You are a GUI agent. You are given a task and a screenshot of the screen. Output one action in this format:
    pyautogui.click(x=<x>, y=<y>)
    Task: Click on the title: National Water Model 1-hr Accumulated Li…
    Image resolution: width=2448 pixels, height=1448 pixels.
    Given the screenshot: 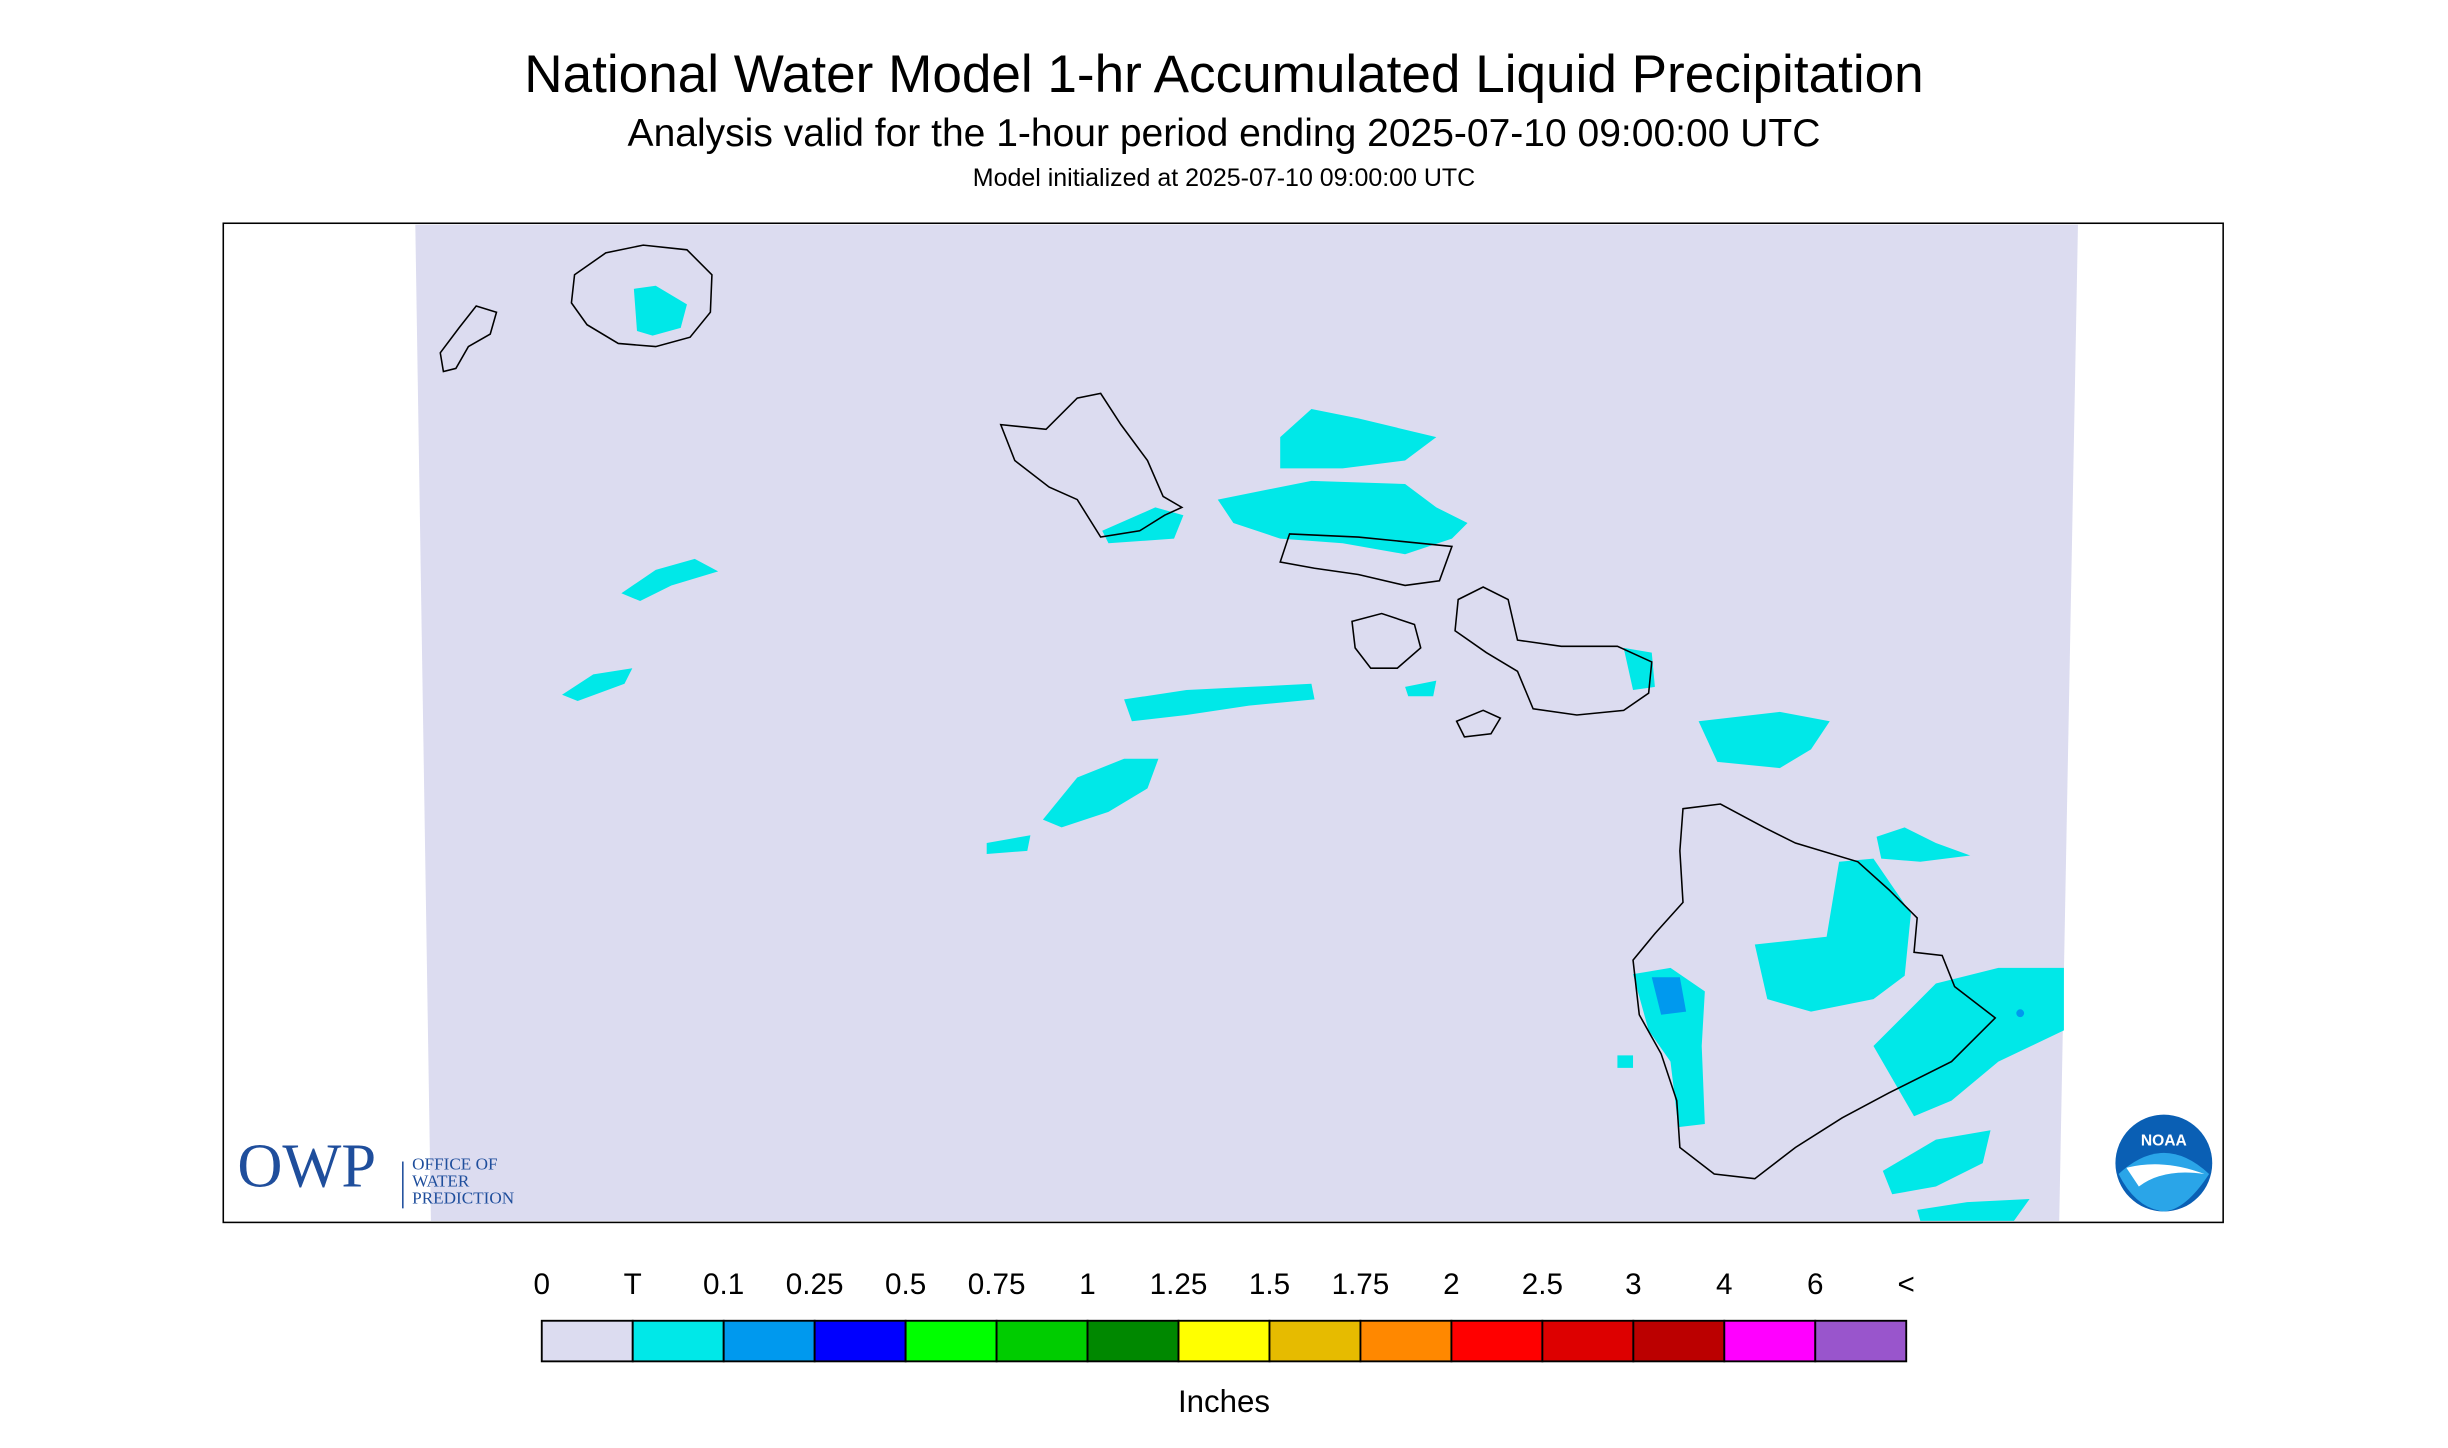 What is the action you would take?
    pyautogui.click(x=1223, y=74)
    